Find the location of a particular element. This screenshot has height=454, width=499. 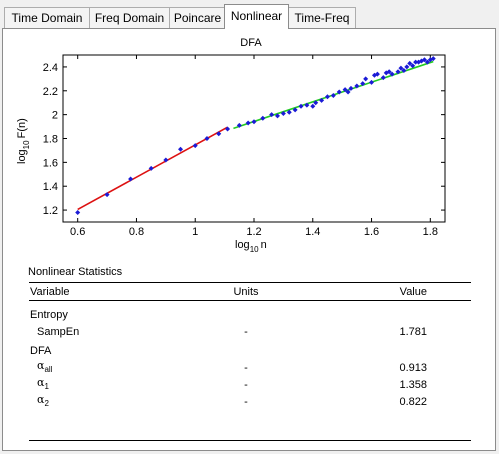

alpha-1-symbol: α is located at coordinates (41, 382).